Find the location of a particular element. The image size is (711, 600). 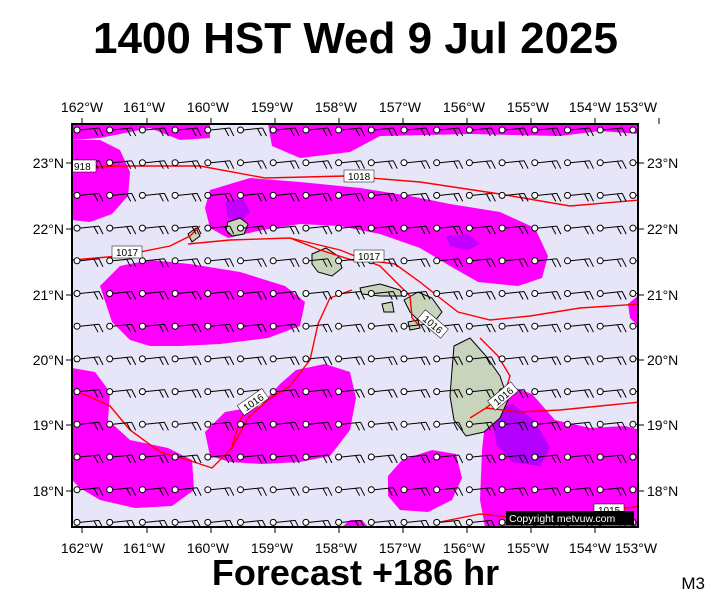

isobar-label: 918 is located at coordinates (82, 167).